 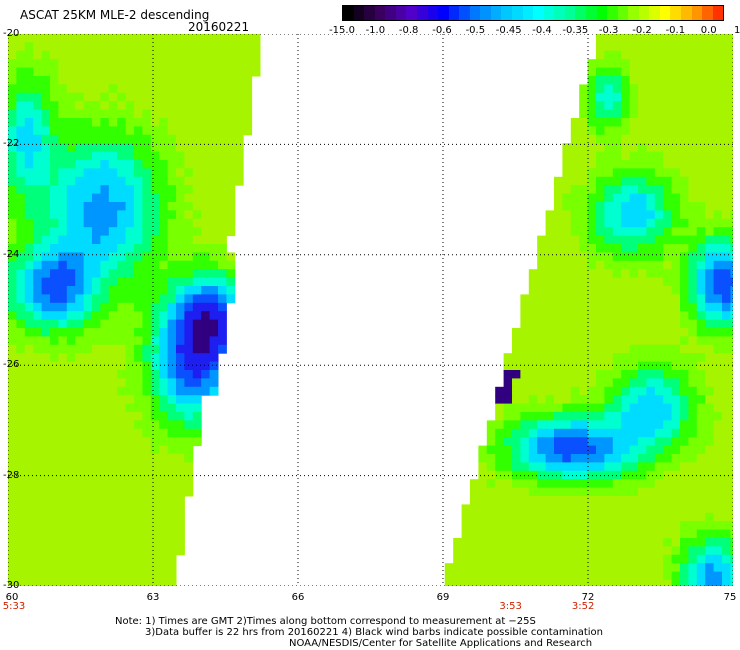 What do you see at coordinates (588, 597) in the screenshot?
I see `longitude-label: 72` at bounding box center [588, 597].